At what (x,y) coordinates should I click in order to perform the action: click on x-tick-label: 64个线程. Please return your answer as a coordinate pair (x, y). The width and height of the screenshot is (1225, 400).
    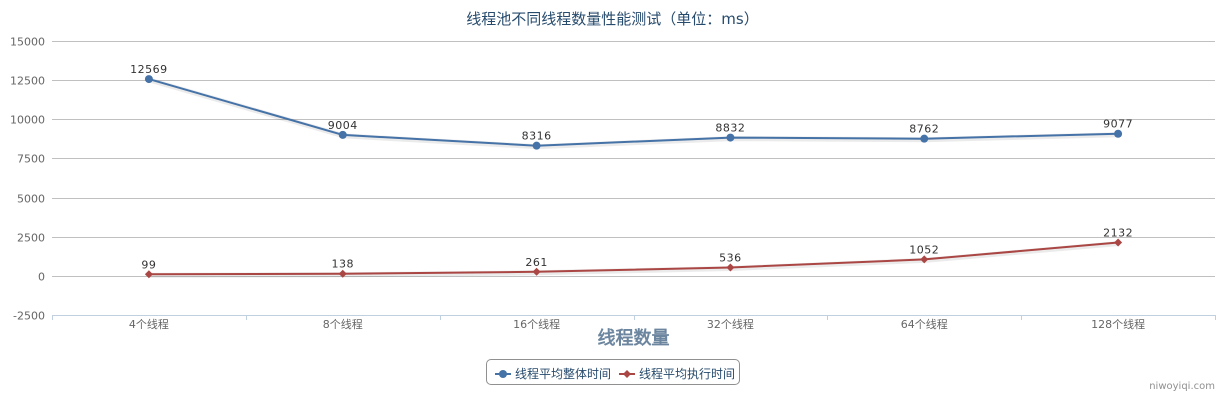
    Looking at the image, I should click on (924, 324).